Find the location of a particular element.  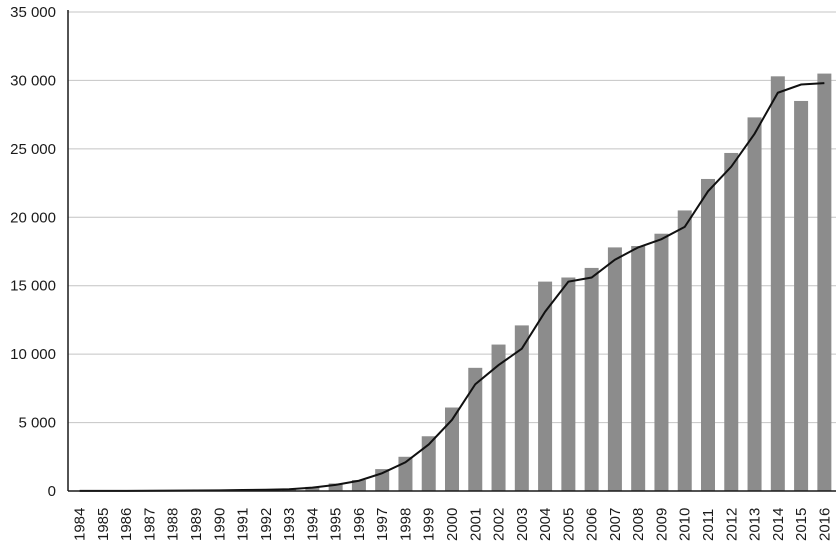

x-tick-label: 1986 is located at coordinates (126, 524).